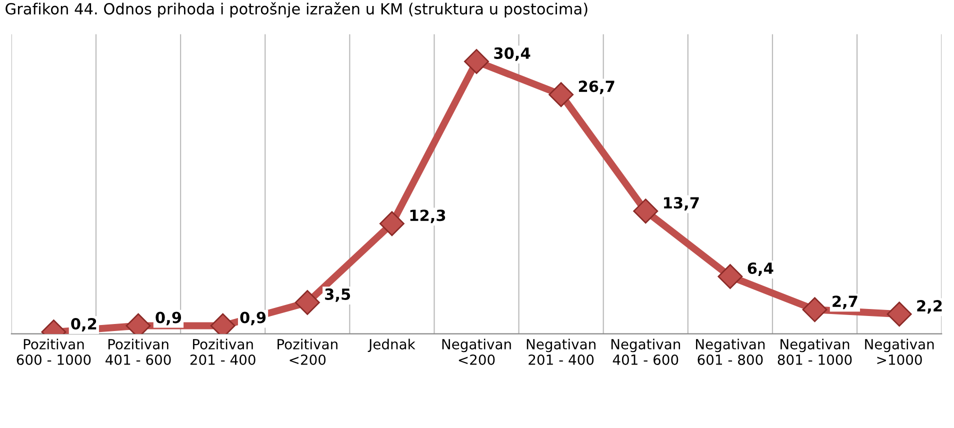 The height and width of the screenshot is (428, 954). Describe the element at coordinates (761, 269) in the screenshot. I see `data-label: 6,4` at that location.